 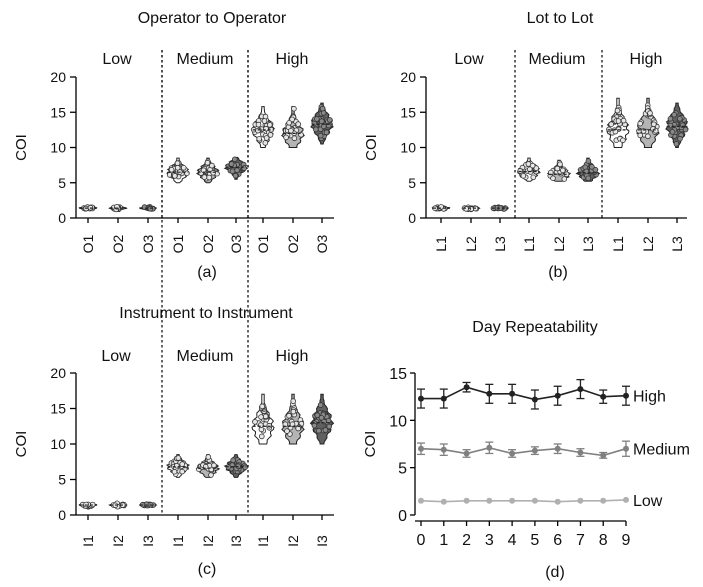 What do you see at coordinates (648, 501) in the screenshot?
I see `series-label: Low` at bounding box center [648, 501].